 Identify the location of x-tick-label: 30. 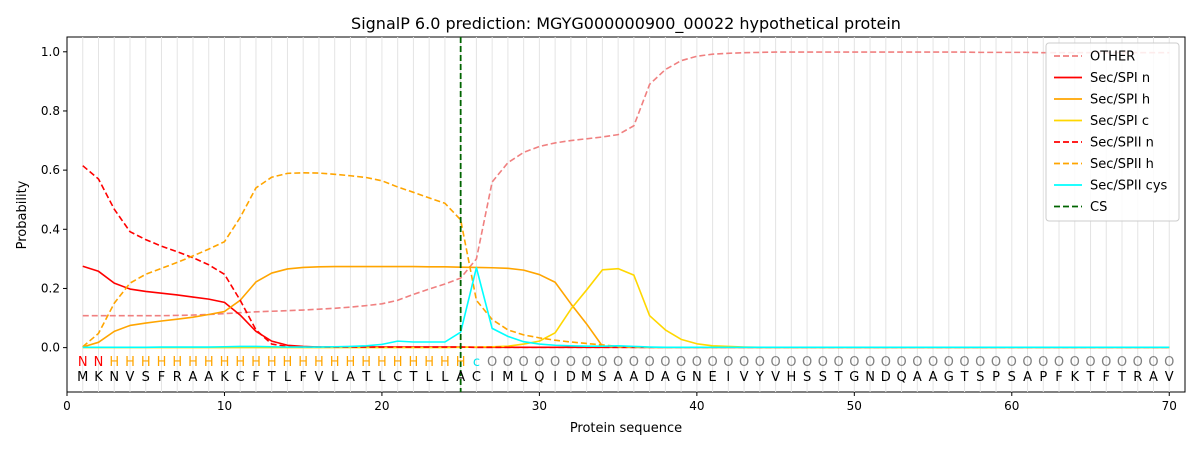
(539, 406).